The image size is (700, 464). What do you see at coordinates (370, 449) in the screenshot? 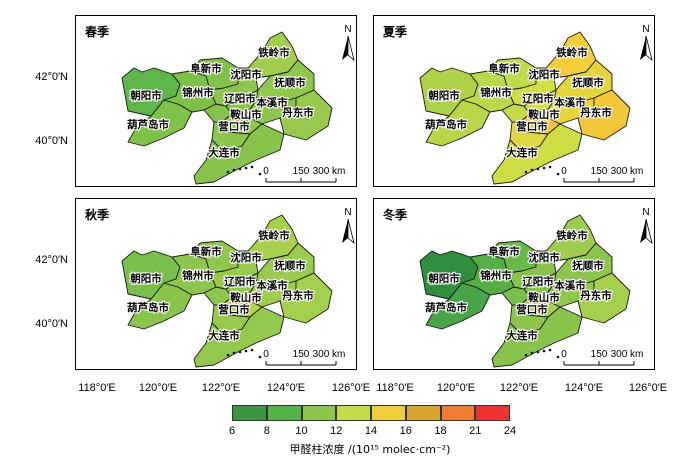
I see `colorbar-title: 甲醛柱浓度 /(10¹⁵ molec·cm⁻²)` at bounding box center [370, 449].